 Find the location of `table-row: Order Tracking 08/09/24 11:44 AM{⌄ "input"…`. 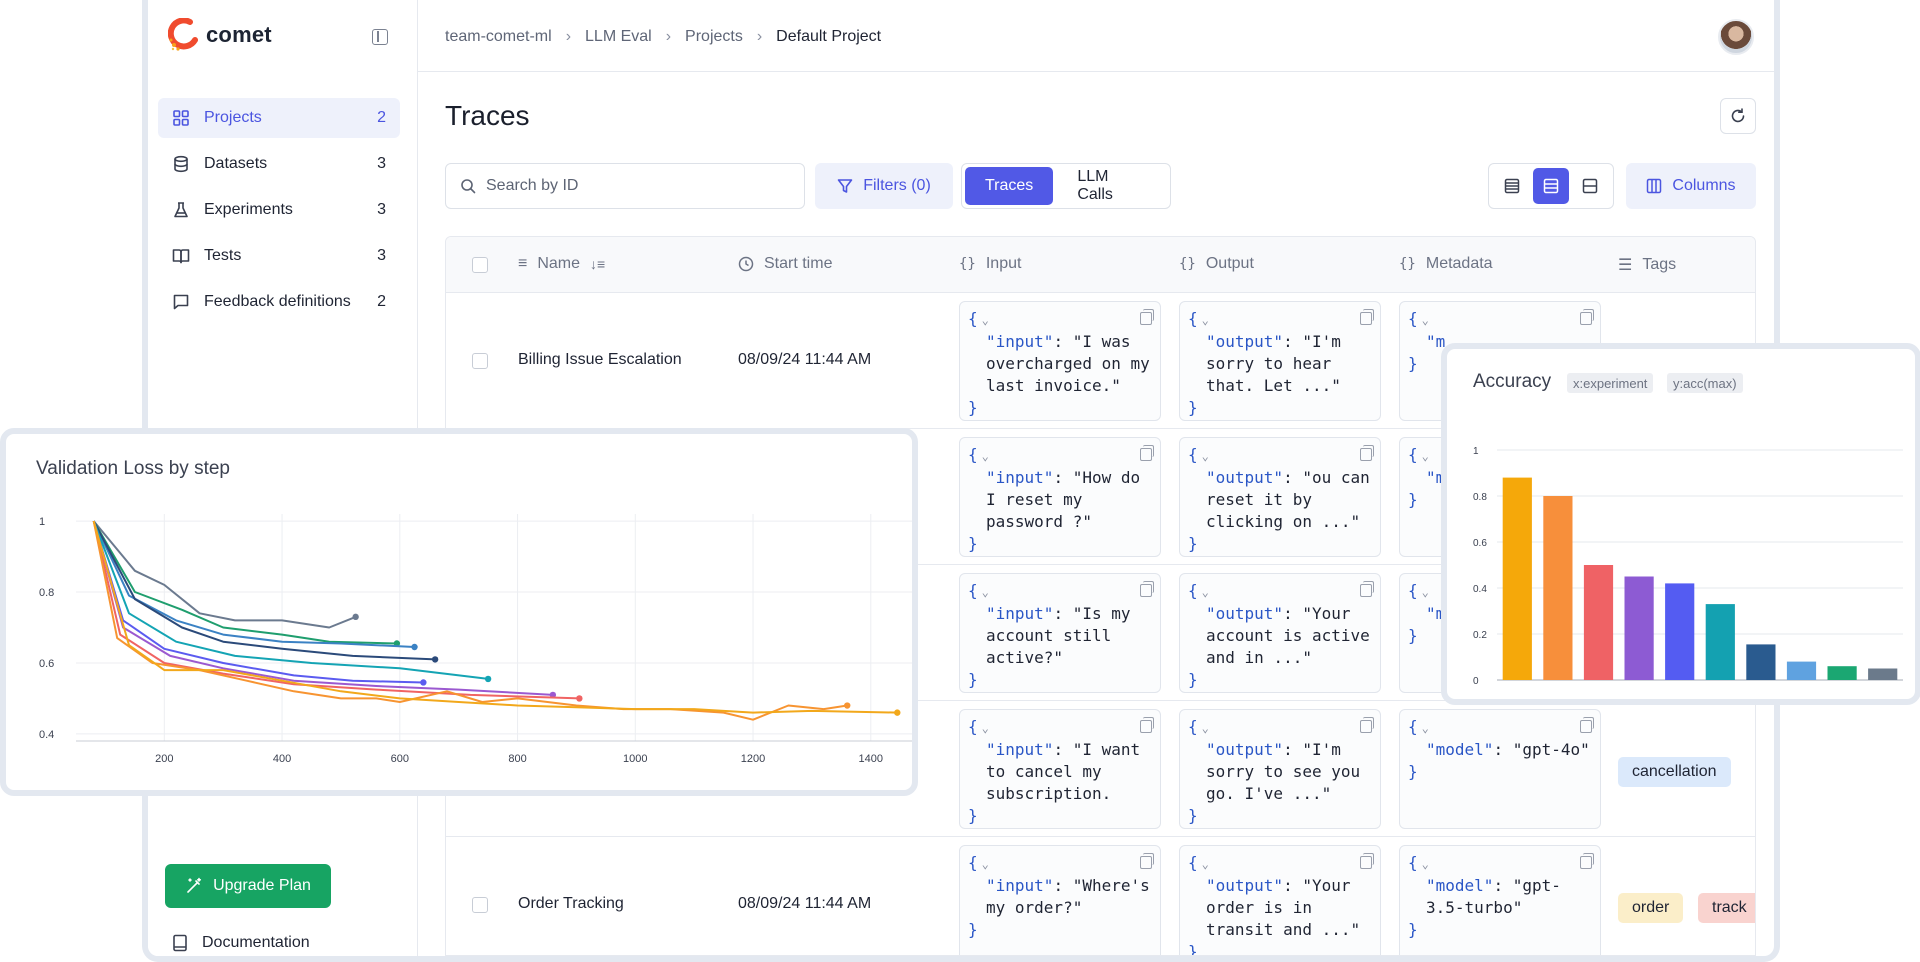

table-row: Order Tracking 08/09/24 11:44 AM{⌄ "input"… is located at coordinates (1100, 896).